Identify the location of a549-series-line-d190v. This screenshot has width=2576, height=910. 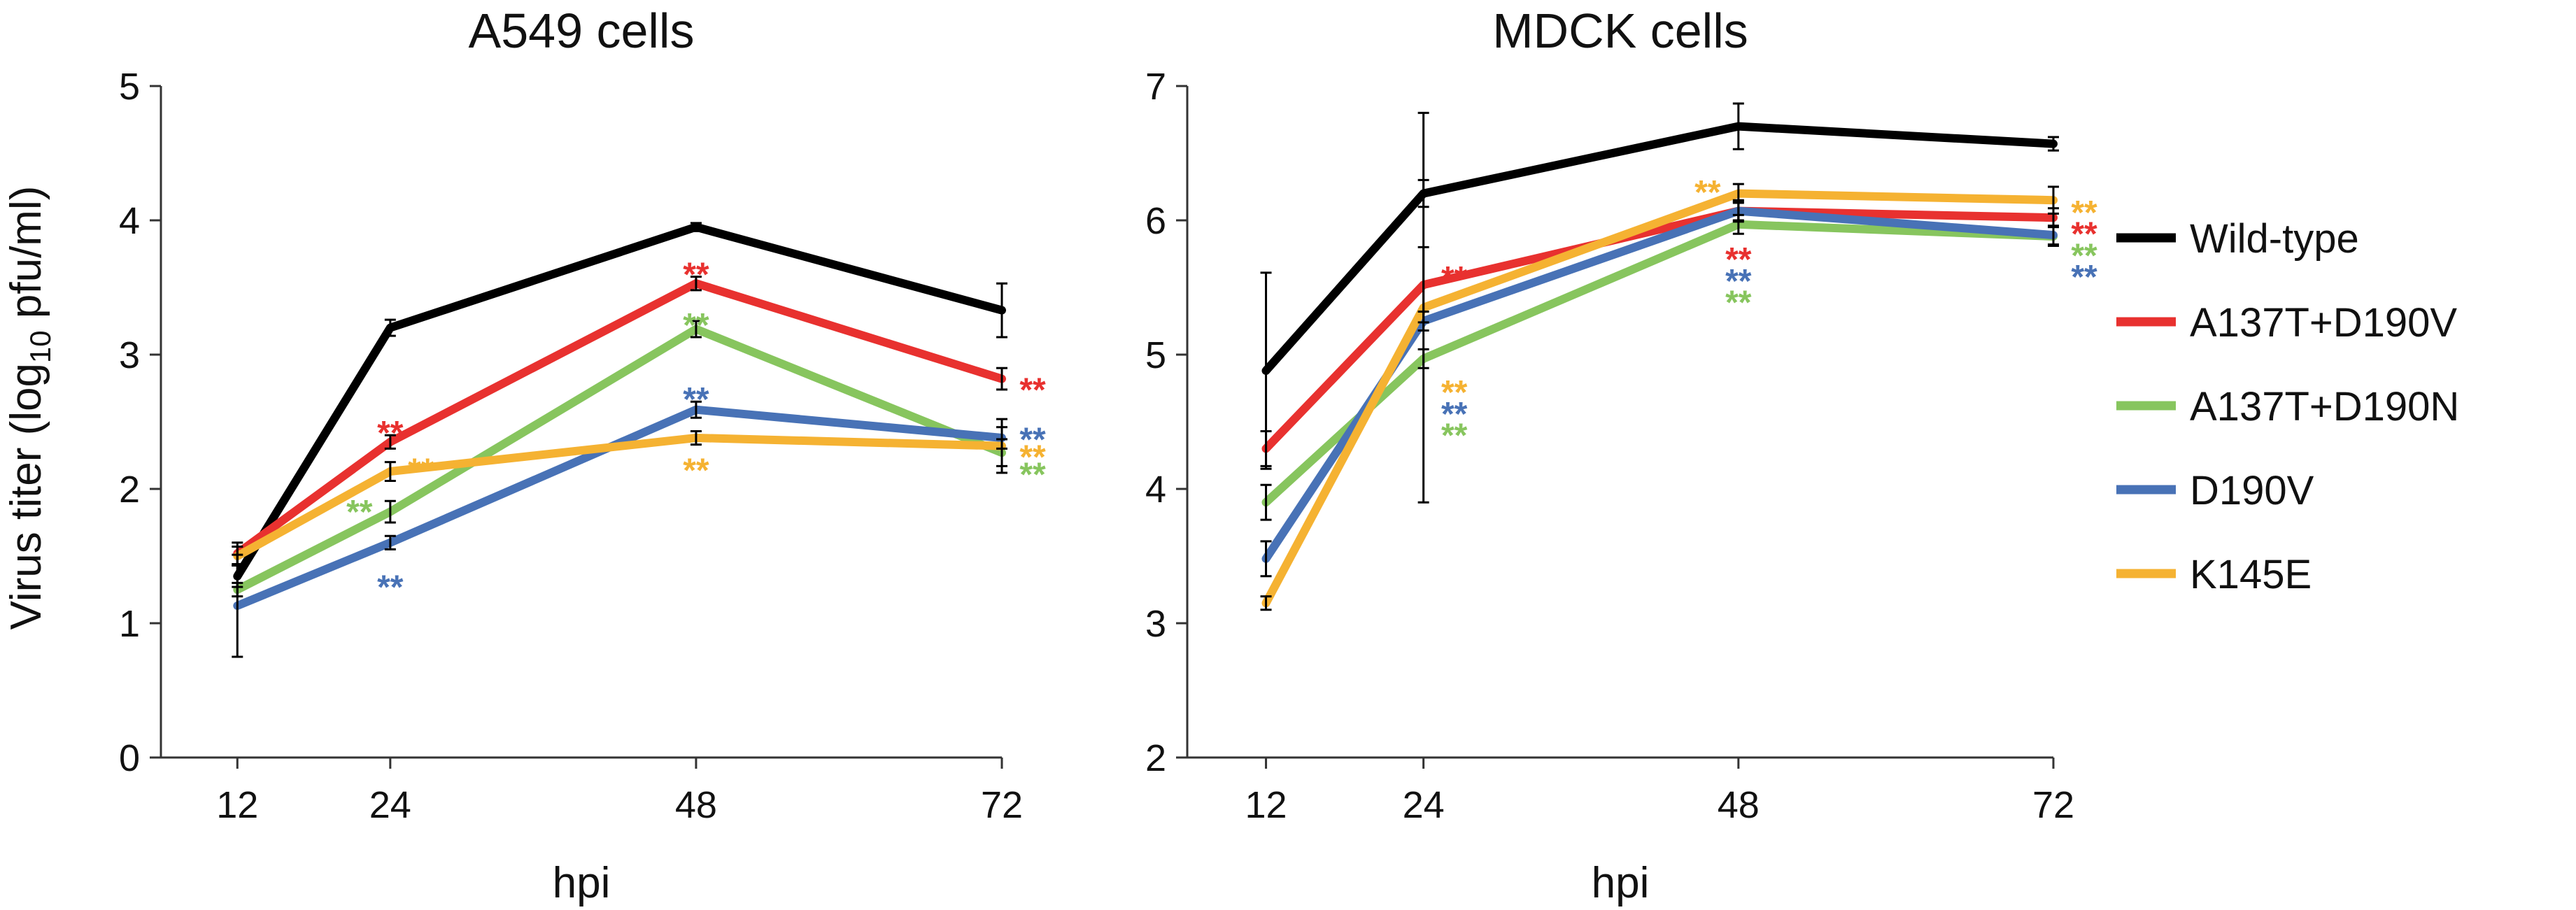
(619, 508).